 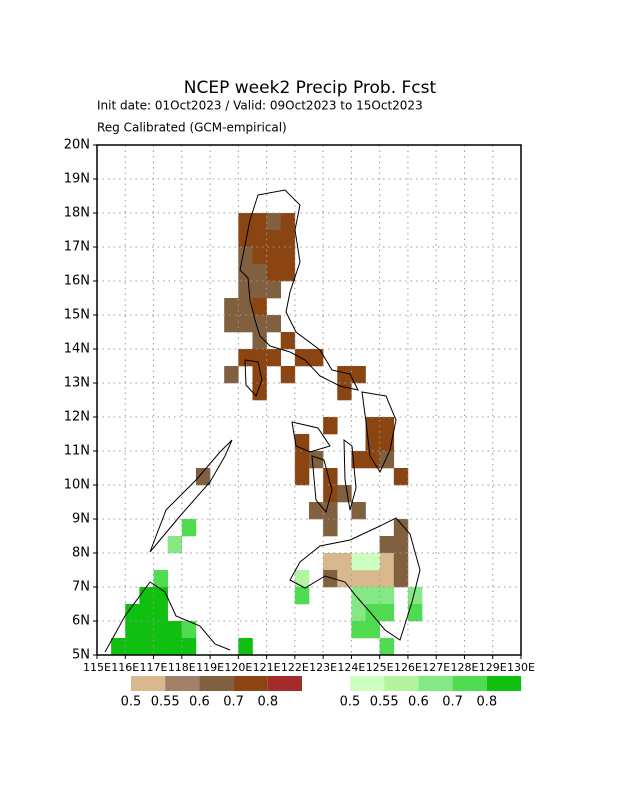 I want to click on x-tick-label: 119E, so click(x=210, y=667).